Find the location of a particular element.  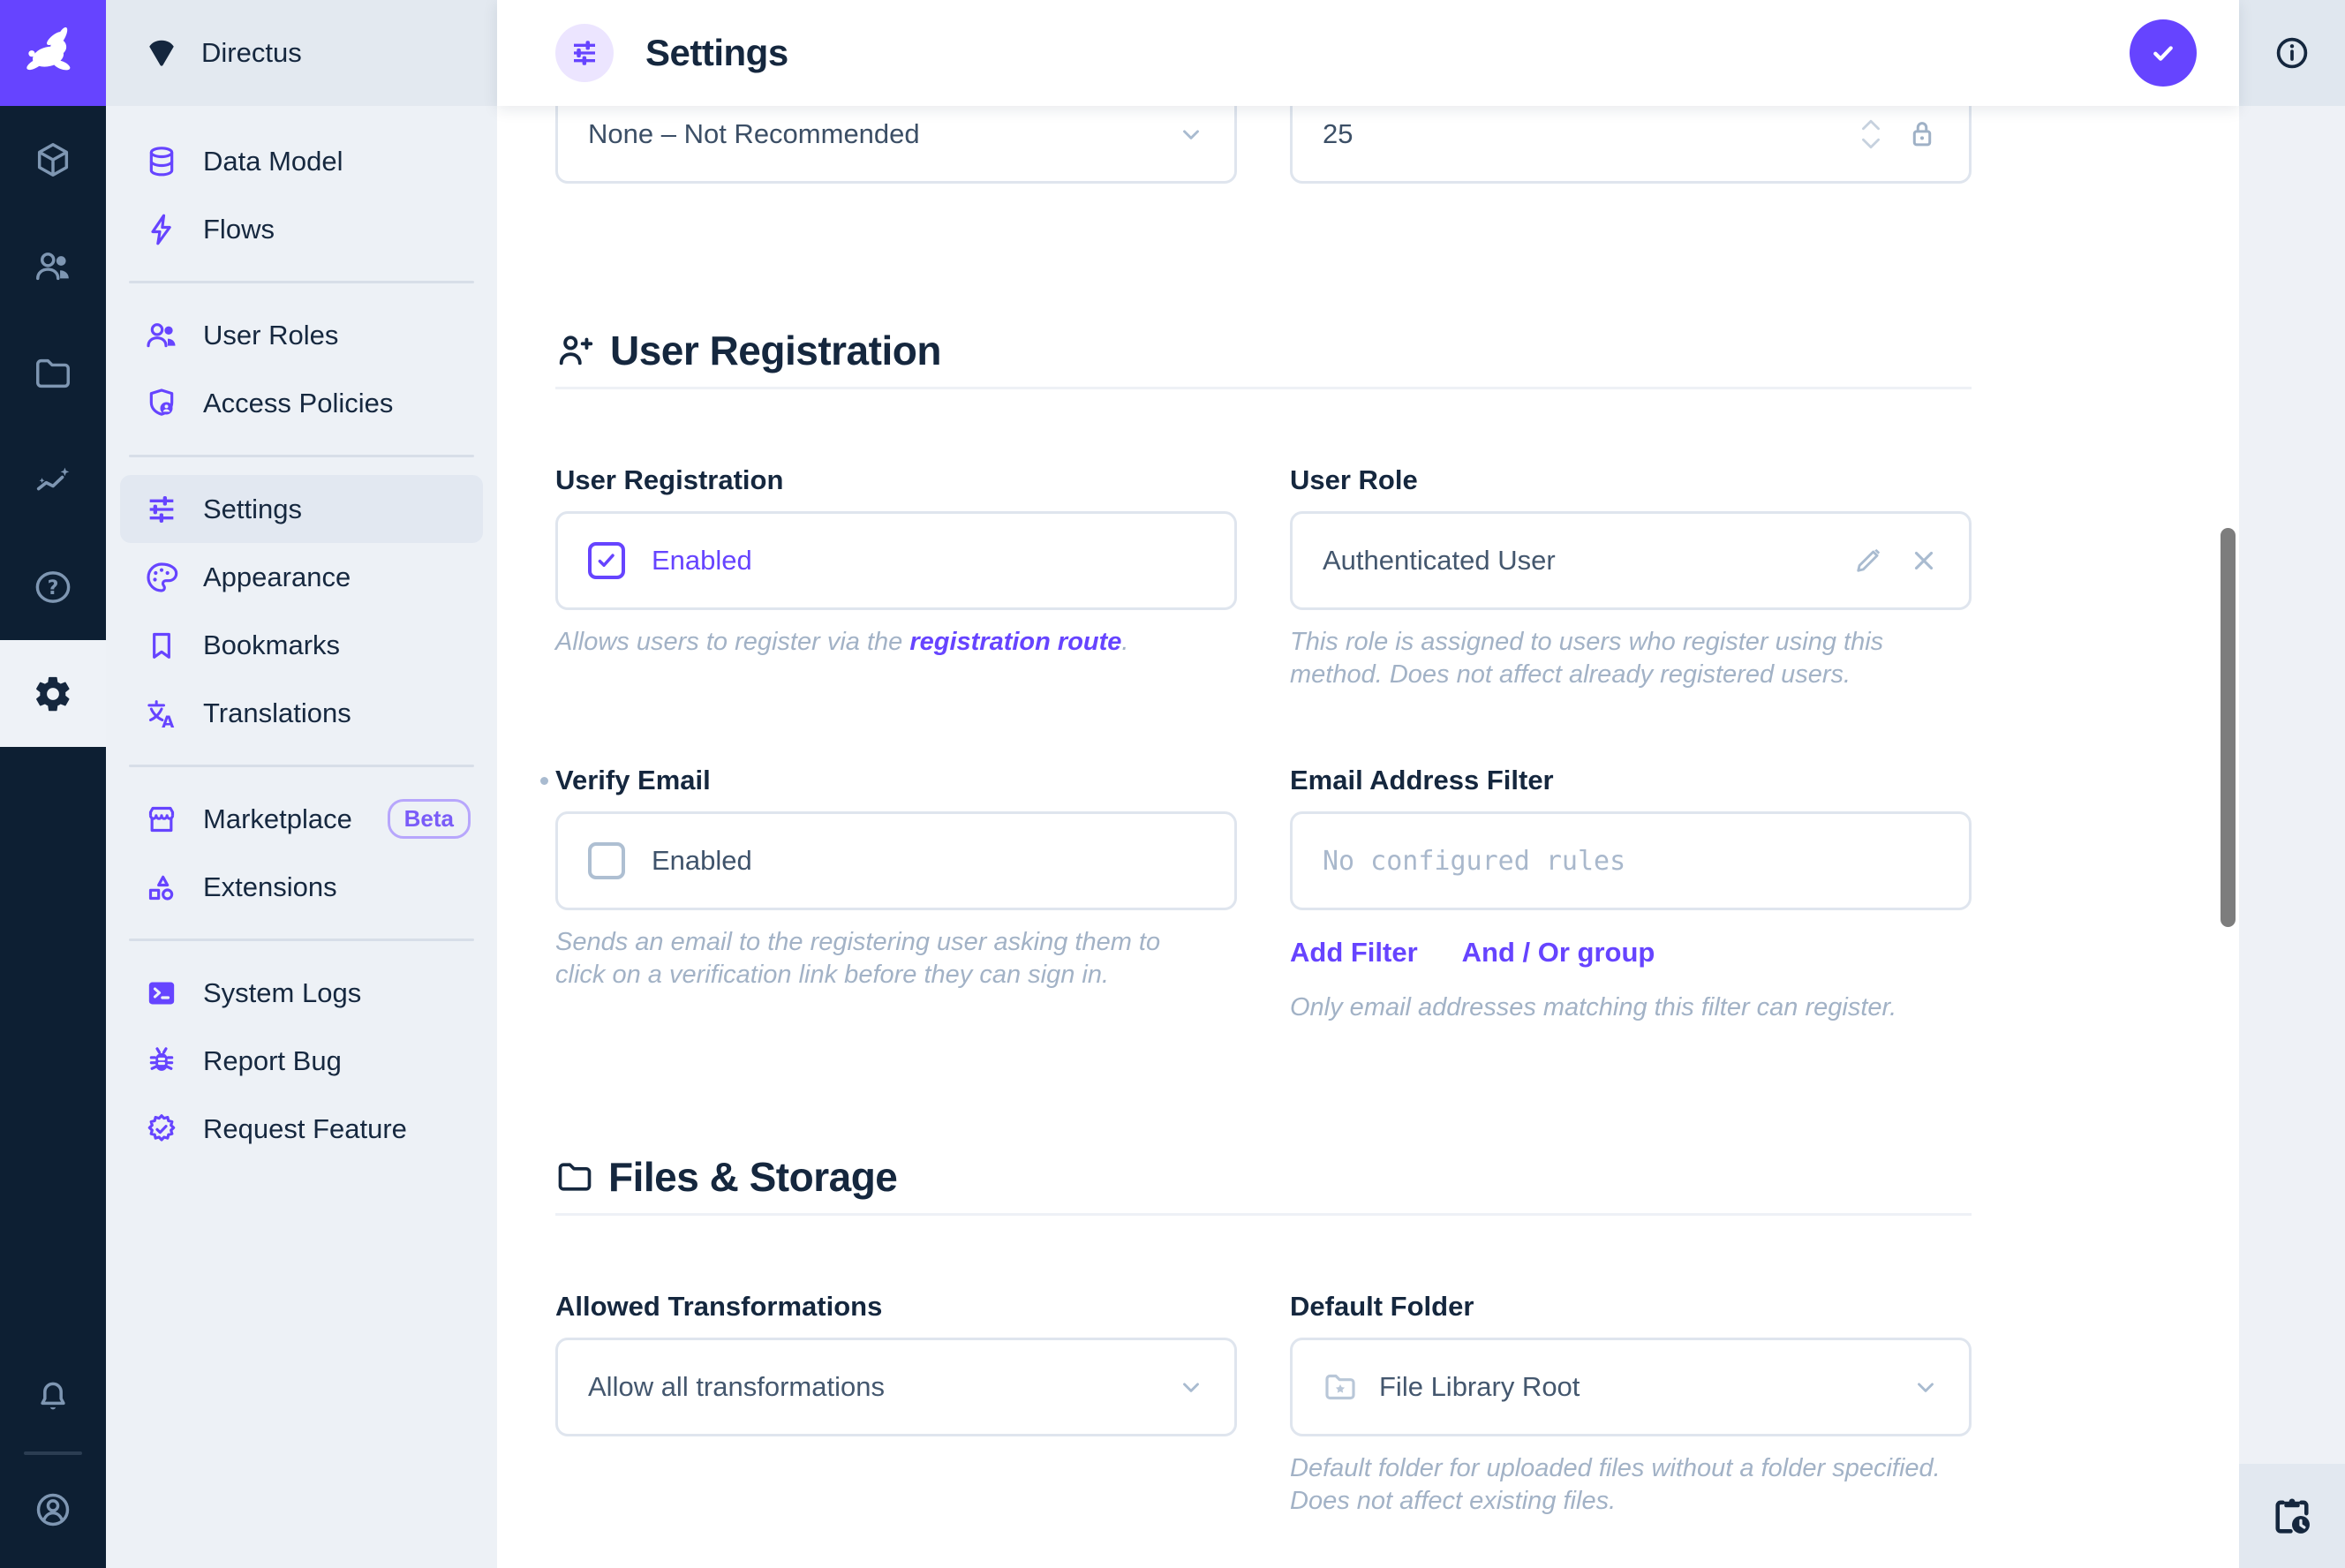

module-settings is located at coordinates (53, 693).